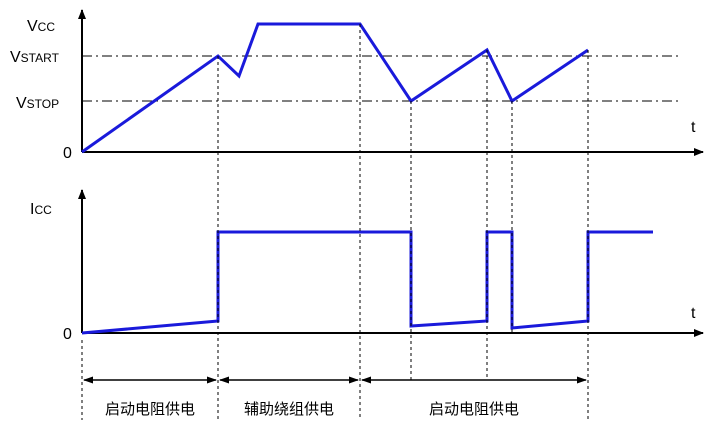 The height and width of the screenshot is (431, 711). Describe the element at coordinates (37, 103) in the screenshot. I see `vstop-label: VSTOP` at that location.